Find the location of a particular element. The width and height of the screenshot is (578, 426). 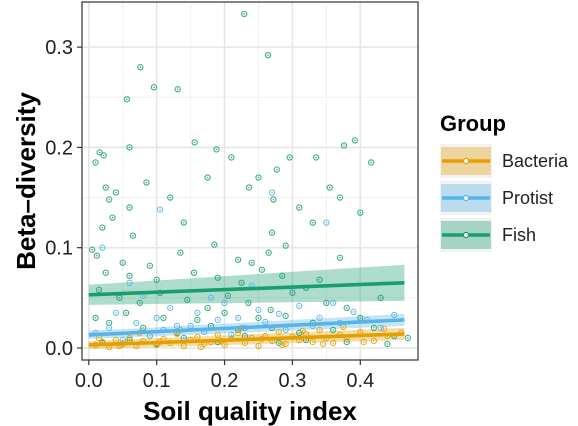

legend-title: Group is located at coordinates (473, 123).